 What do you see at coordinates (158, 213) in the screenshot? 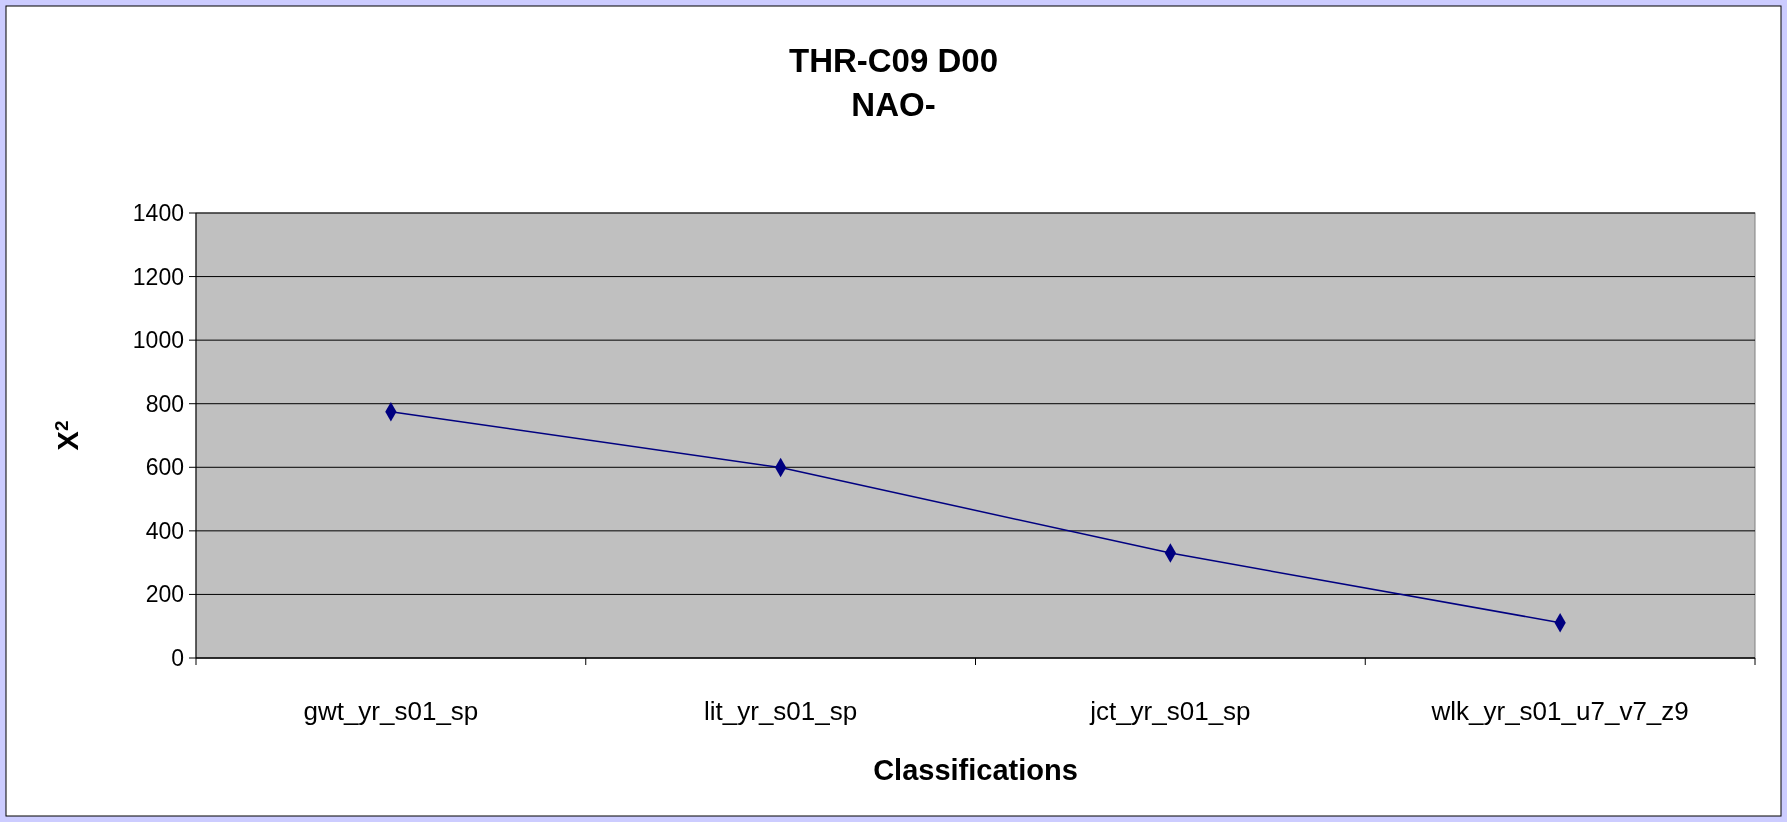
I see `y-tick-label: 1400` at bounding box center [158, 213].